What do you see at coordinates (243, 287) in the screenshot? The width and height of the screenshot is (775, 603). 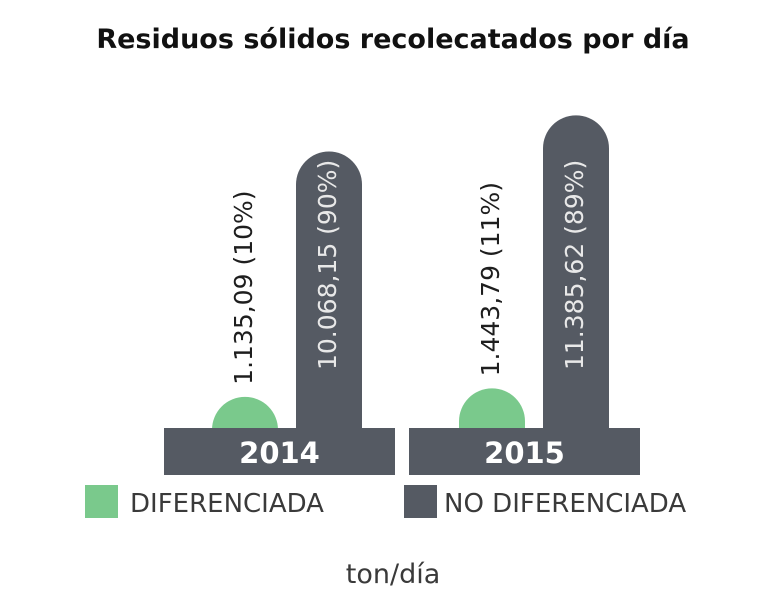 I see `value-label-diferenciada-2014: 1.135,09 (10%)` at bounding box center [243, 287].